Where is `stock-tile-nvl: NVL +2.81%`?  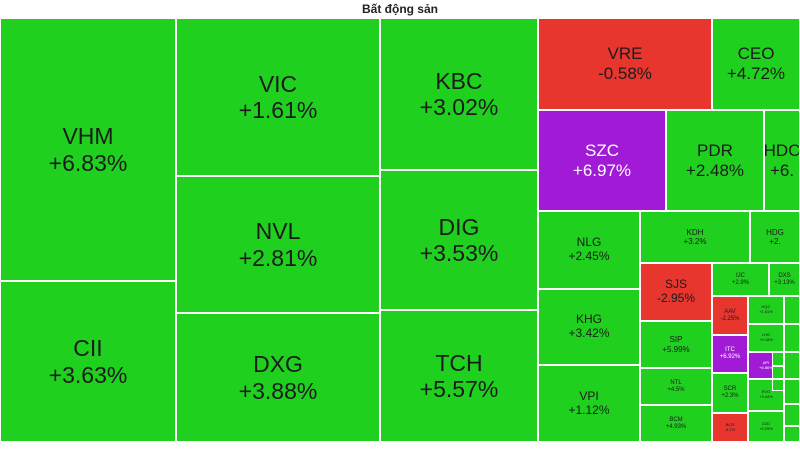 stock-tile-nvl: NVL +2.81% is located at coordinates (278, 244).